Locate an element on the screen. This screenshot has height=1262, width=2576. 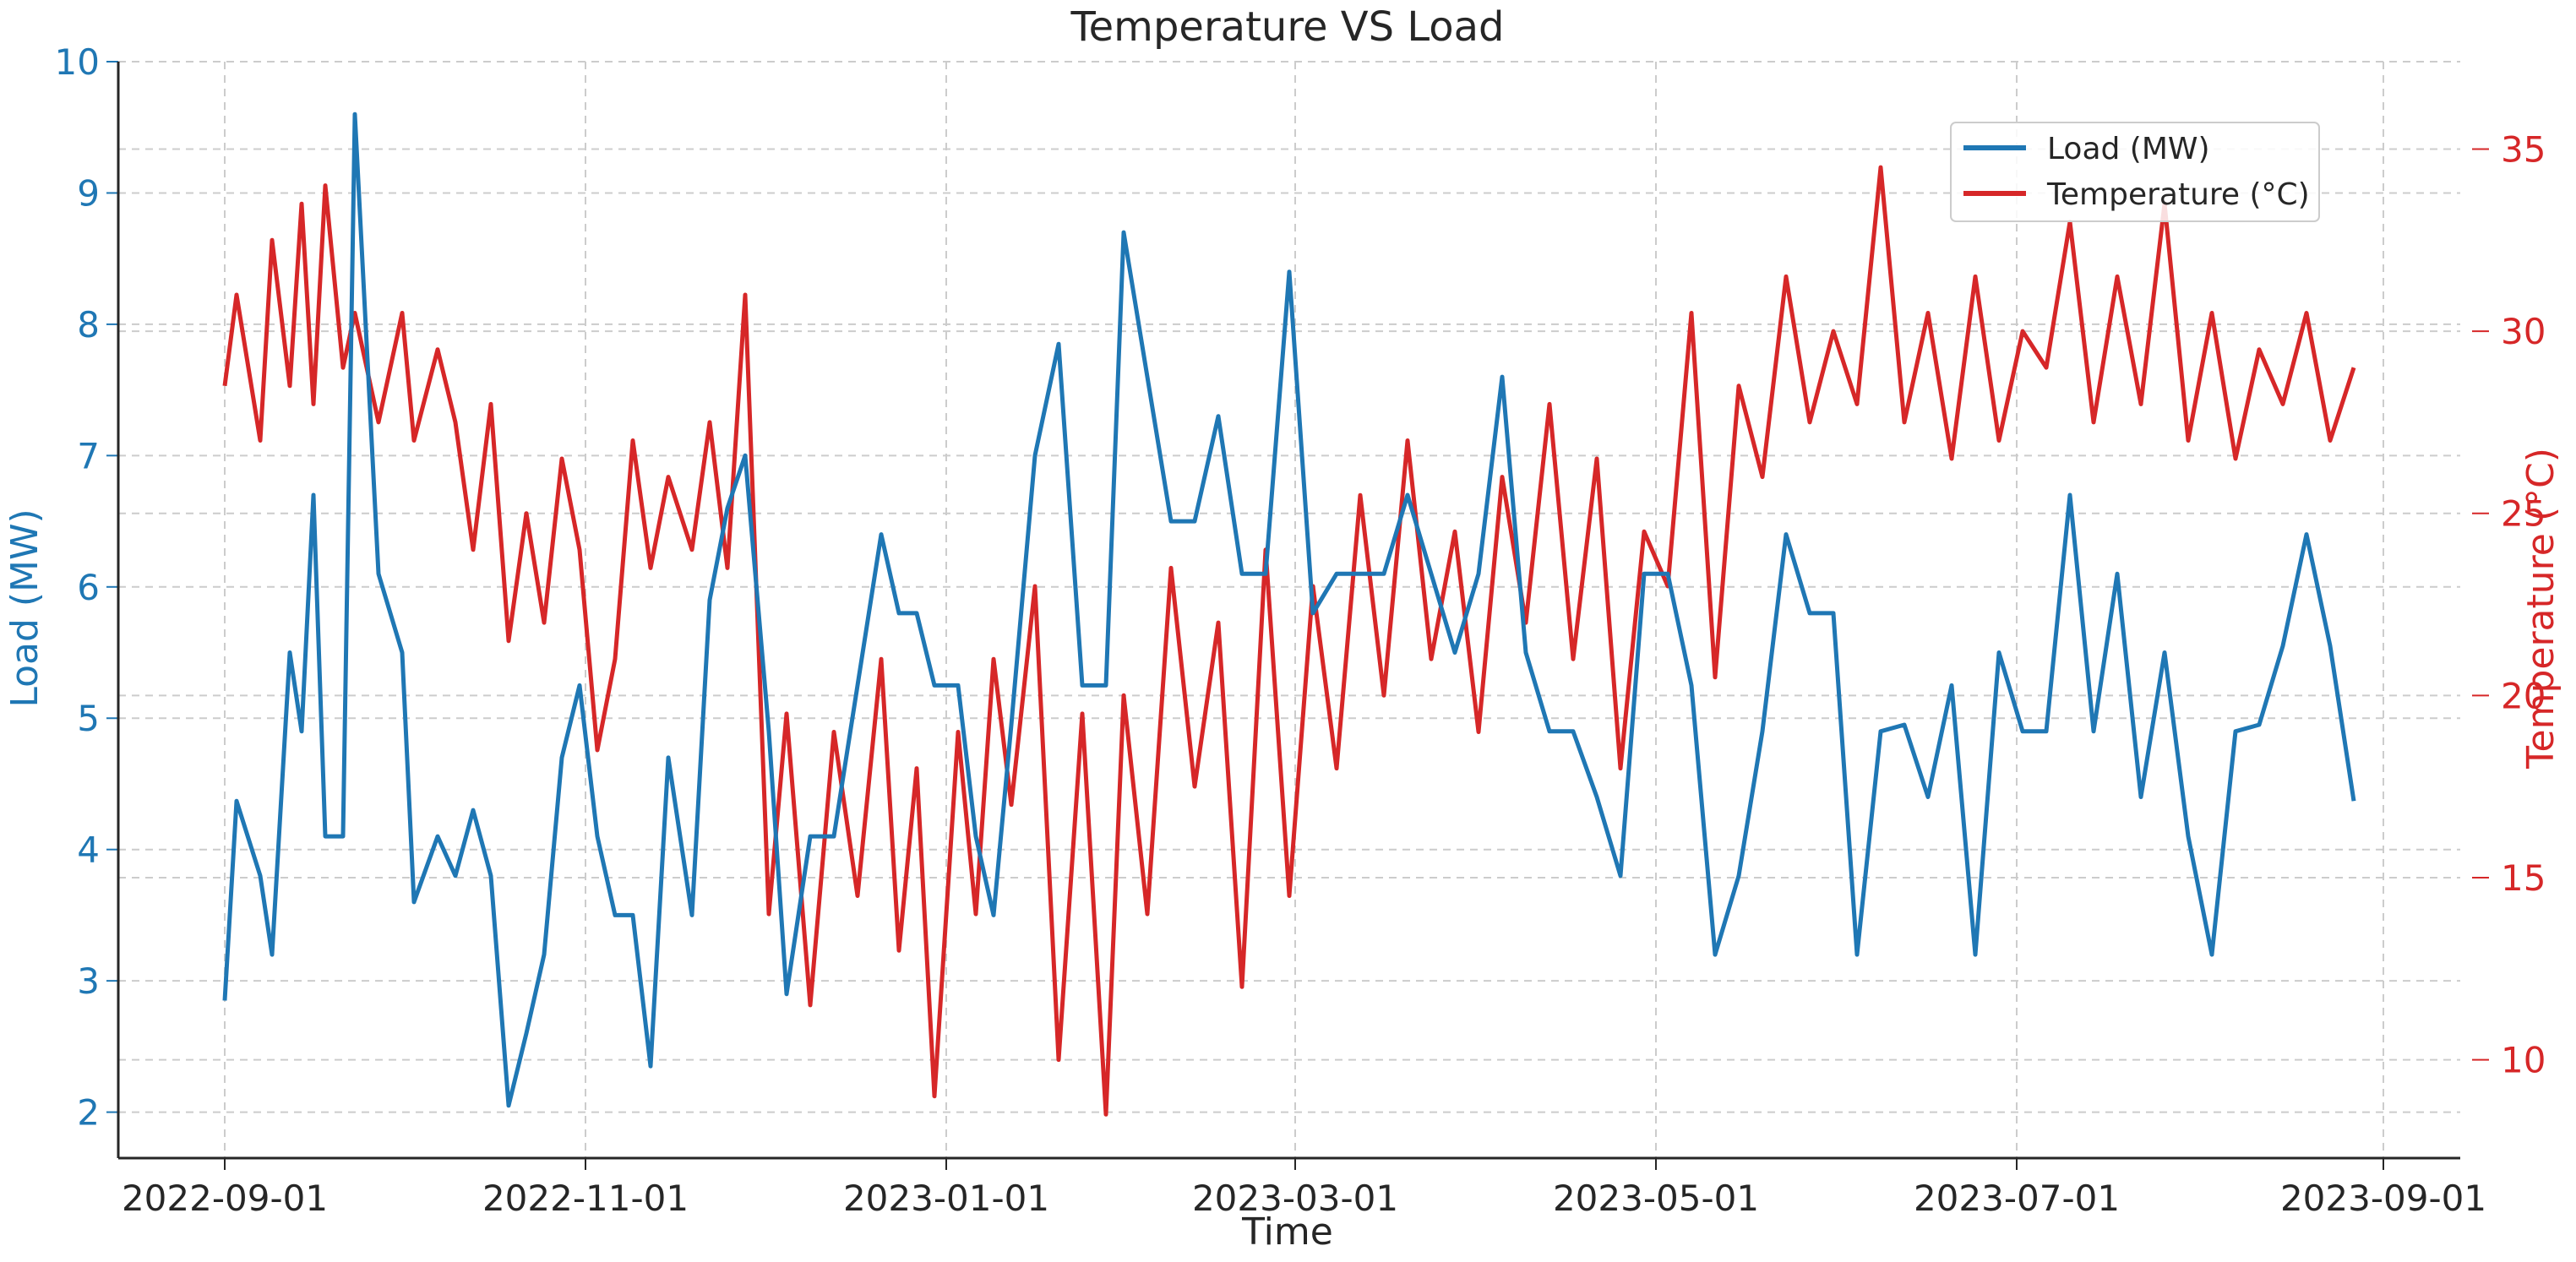
y-left-tick-label: 10 is located at coordinates (77, 62).